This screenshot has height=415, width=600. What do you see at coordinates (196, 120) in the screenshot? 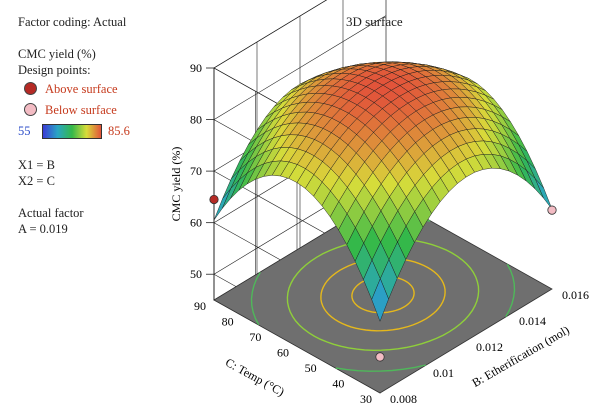
I see `z-tick-label: 80` at bounding box center [196, 120].